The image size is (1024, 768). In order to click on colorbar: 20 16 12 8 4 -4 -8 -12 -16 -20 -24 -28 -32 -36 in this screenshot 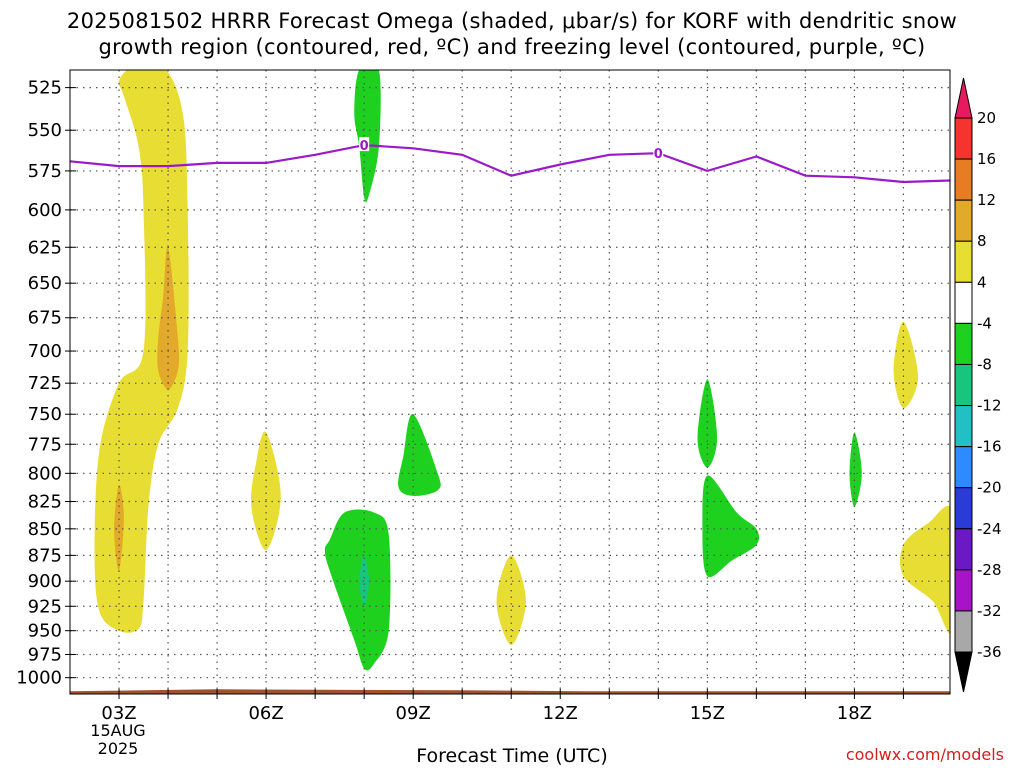, I will do `click(978, 385)`.